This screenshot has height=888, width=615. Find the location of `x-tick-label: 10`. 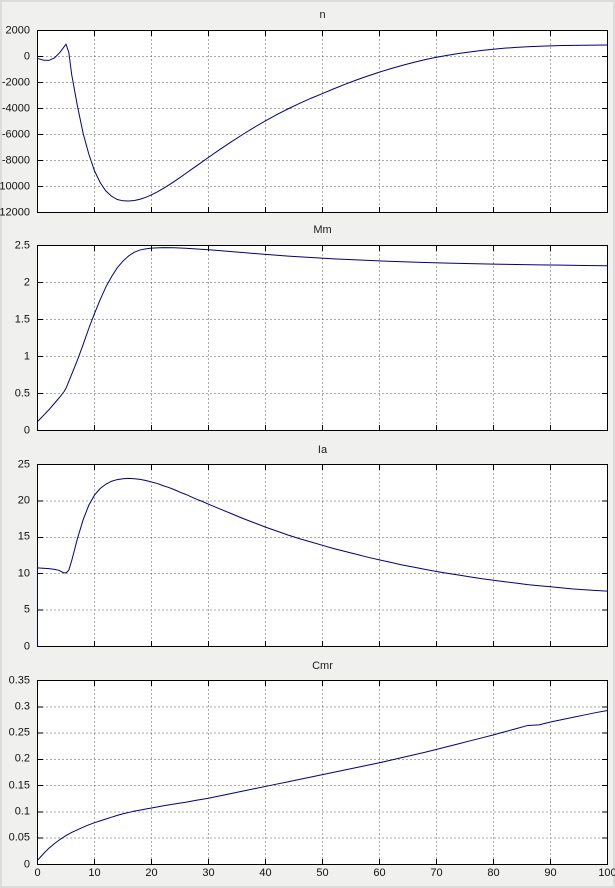

x-tick-label: 10 is located at coordinates (94, 873).